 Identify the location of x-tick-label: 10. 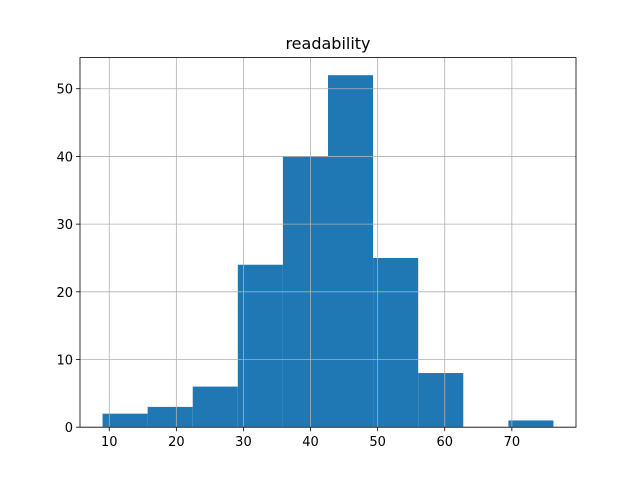
(109, 442).